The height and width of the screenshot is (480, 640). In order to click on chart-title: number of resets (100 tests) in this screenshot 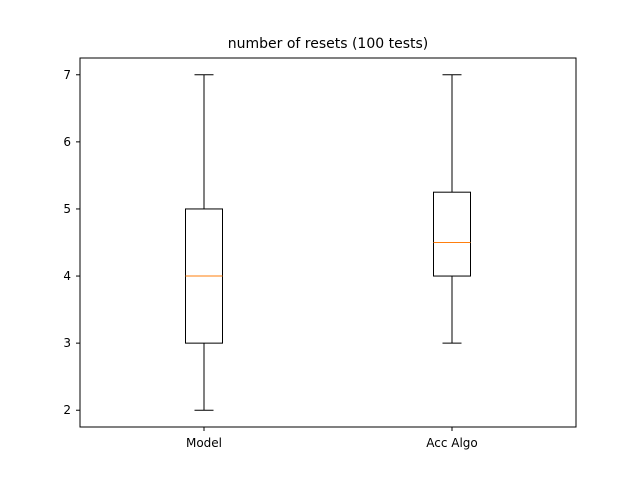, I will do `click(328, 44)`.